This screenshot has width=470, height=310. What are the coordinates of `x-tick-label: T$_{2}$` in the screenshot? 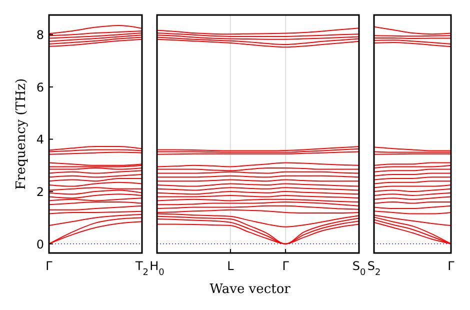 It's located at (141, 268).